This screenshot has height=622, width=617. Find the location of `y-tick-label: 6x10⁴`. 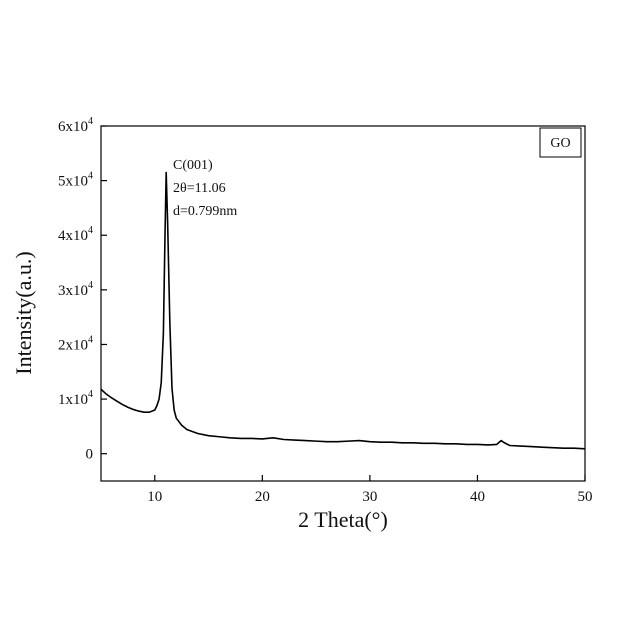

y-tick-label: 6x10⁴ is located at coordinates (75, 125).